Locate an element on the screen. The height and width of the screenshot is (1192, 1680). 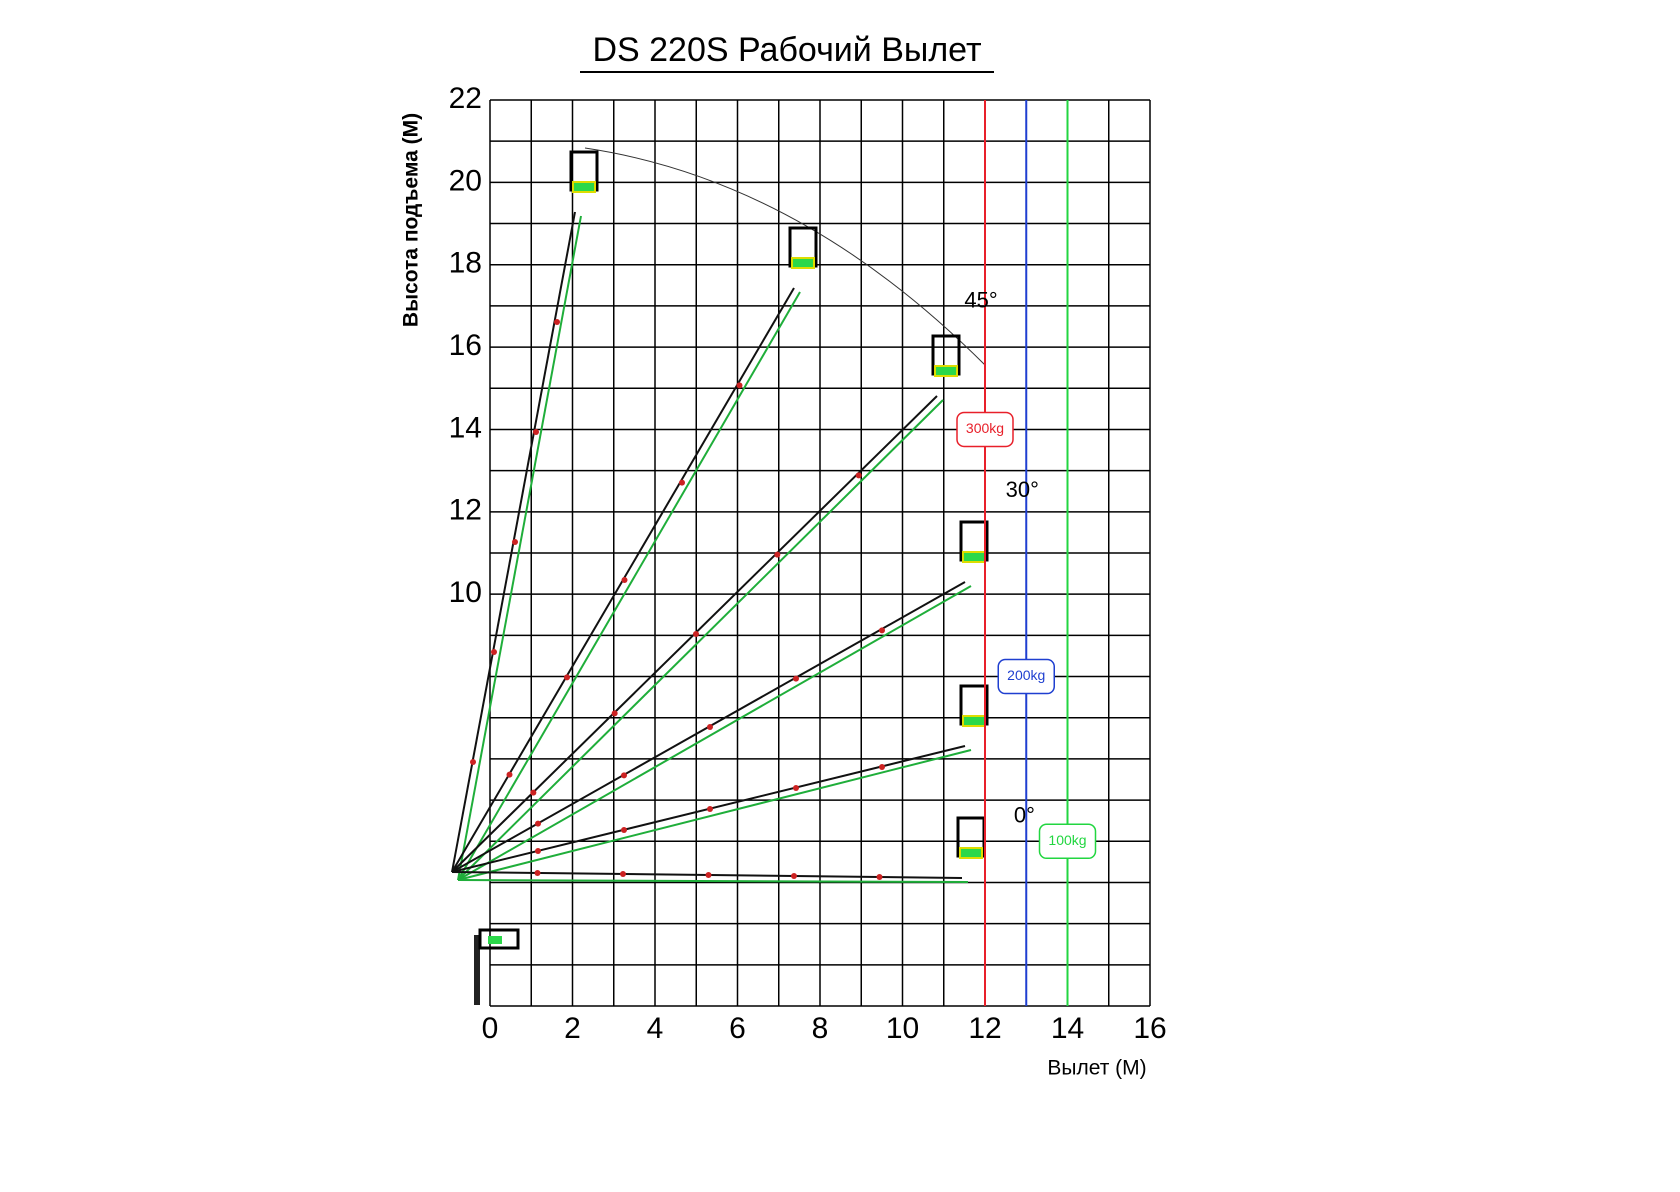
y-tick-label: 18 is located at coordinates (465, 263).